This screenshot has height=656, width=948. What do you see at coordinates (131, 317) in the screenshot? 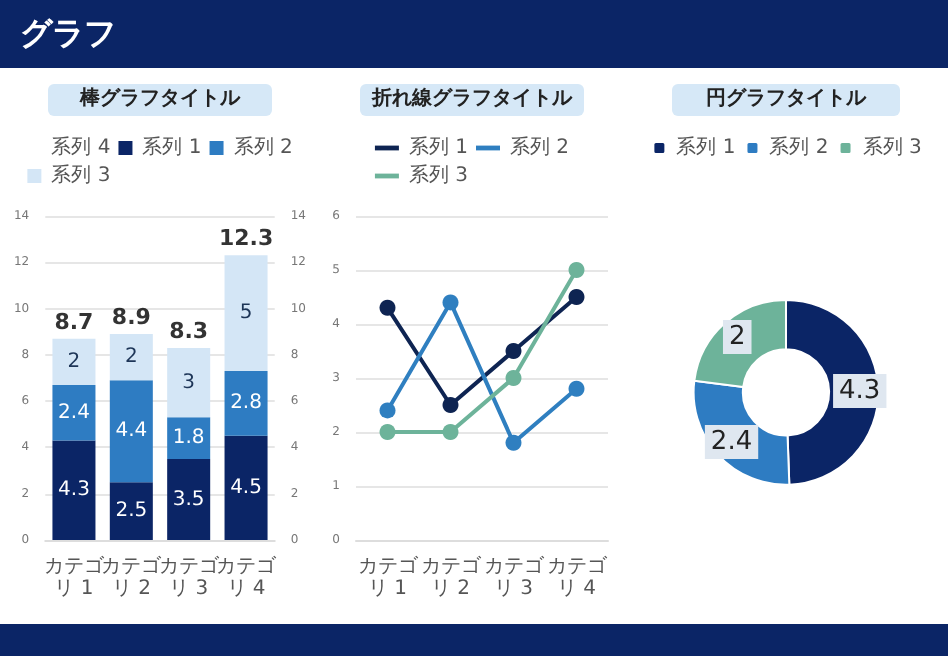
I see `total-label: 8.9` at bounding box center [131, 317].